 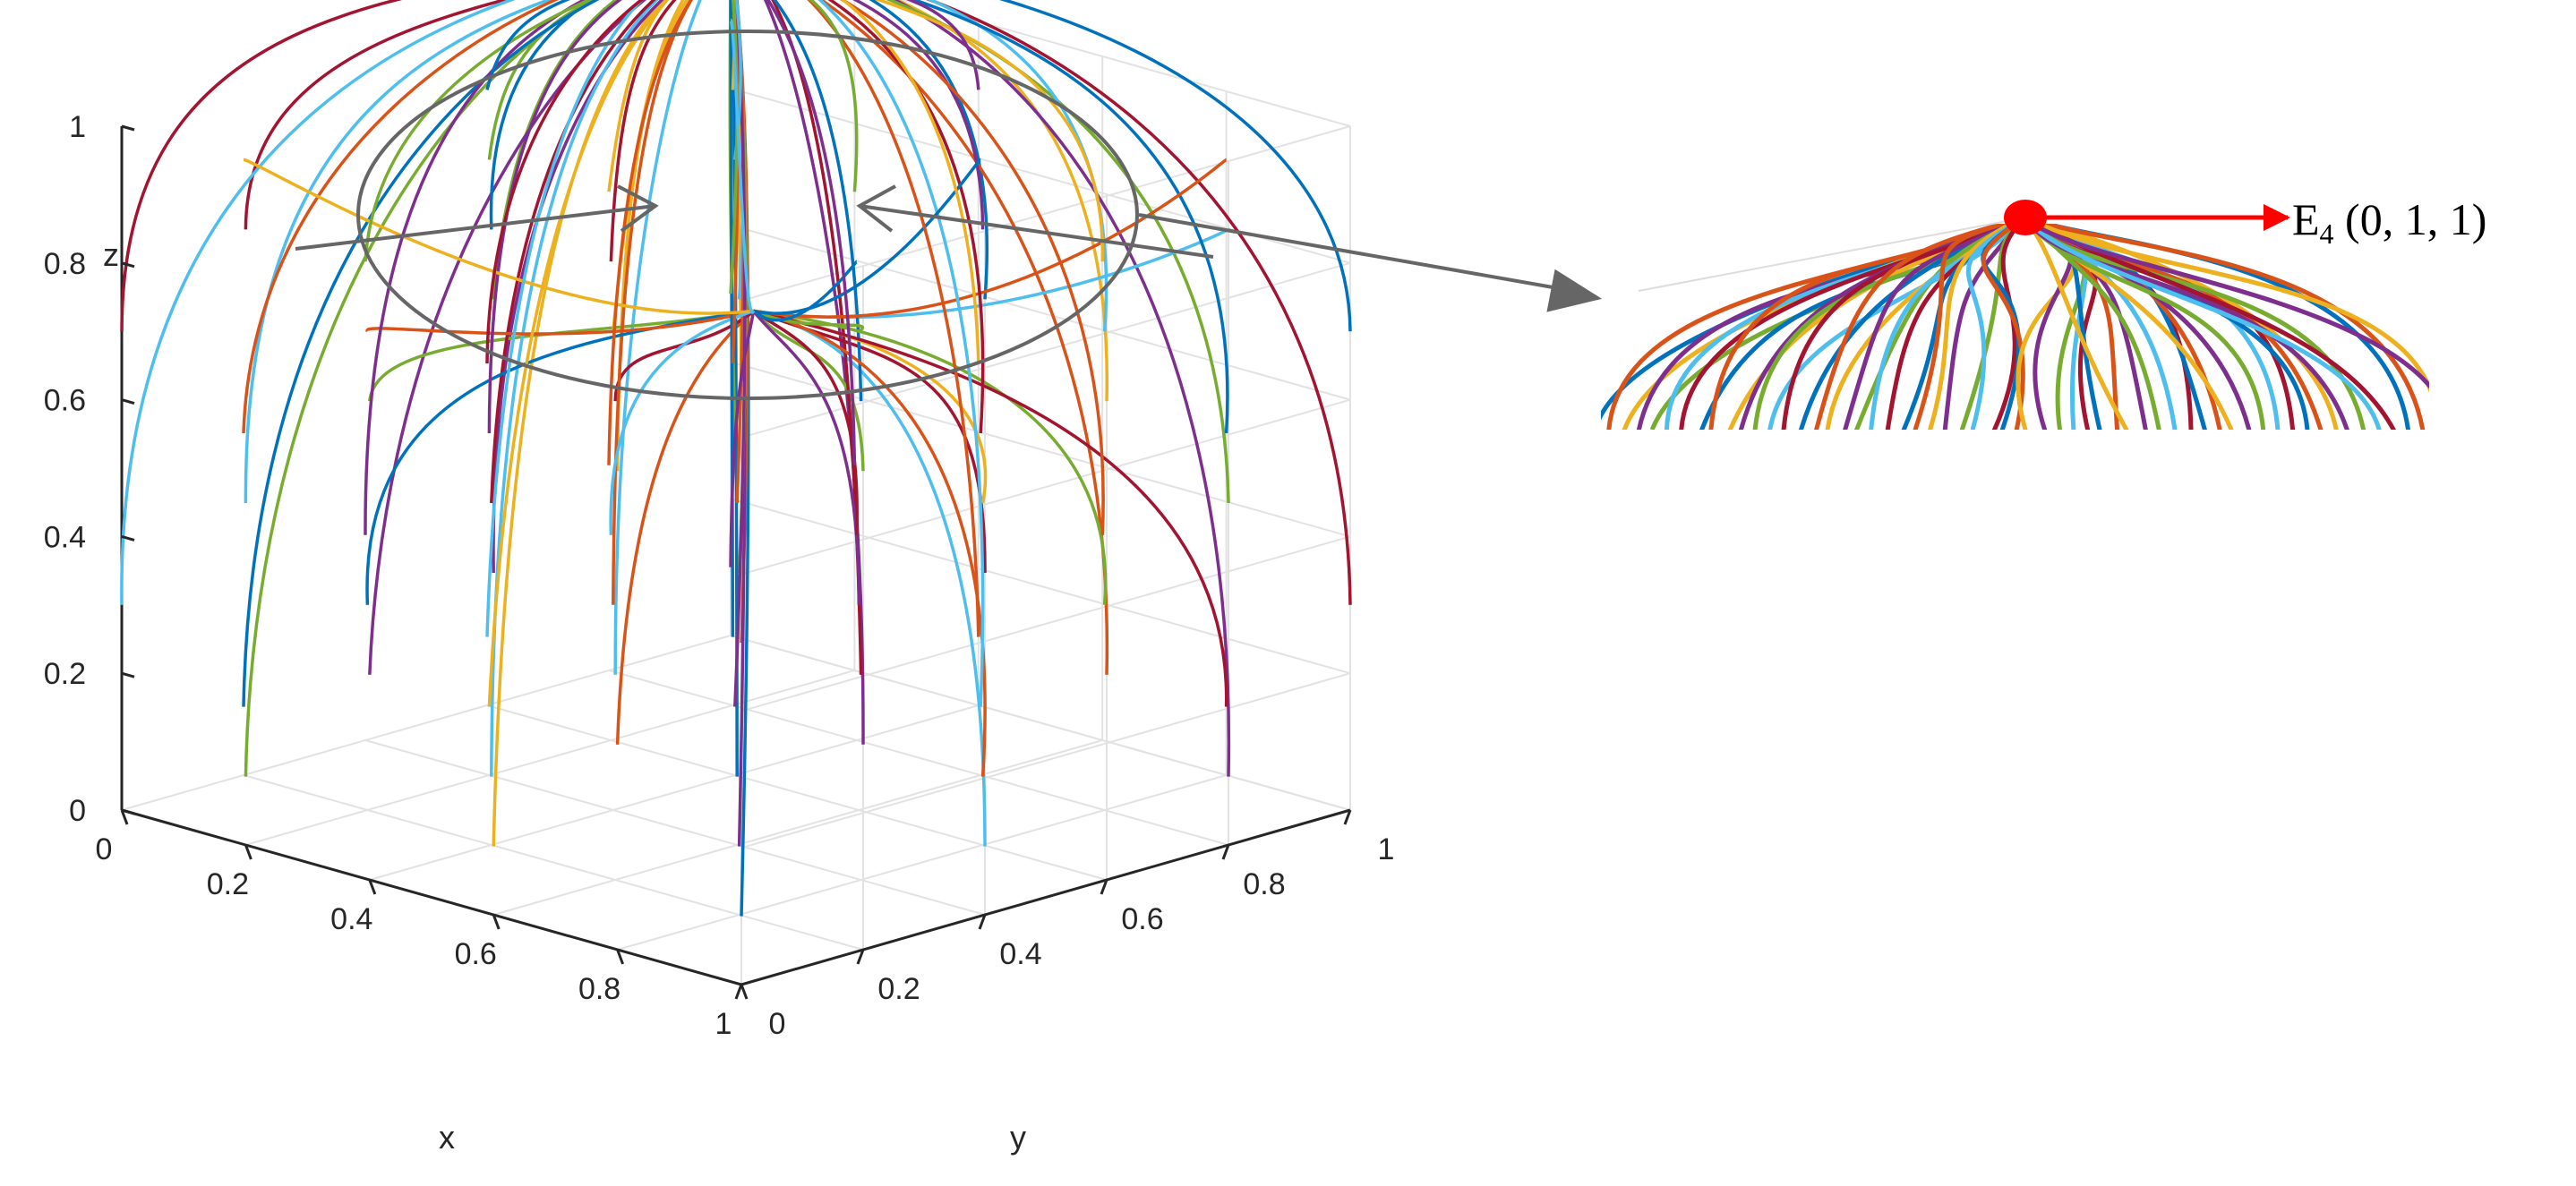 I want to click on x-axis-line, so click(x=431, y=897).